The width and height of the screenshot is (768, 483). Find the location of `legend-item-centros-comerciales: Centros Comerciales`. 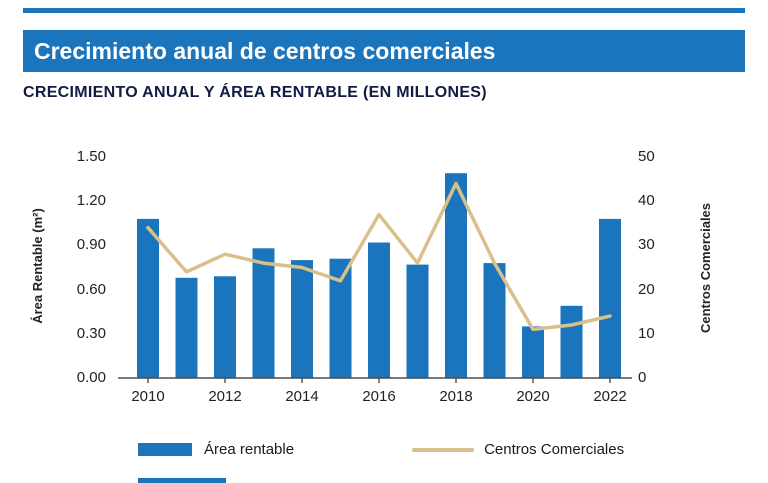

legend-item-centros-comerciales: Centros Comerciales is located at coordinates (518, 449).